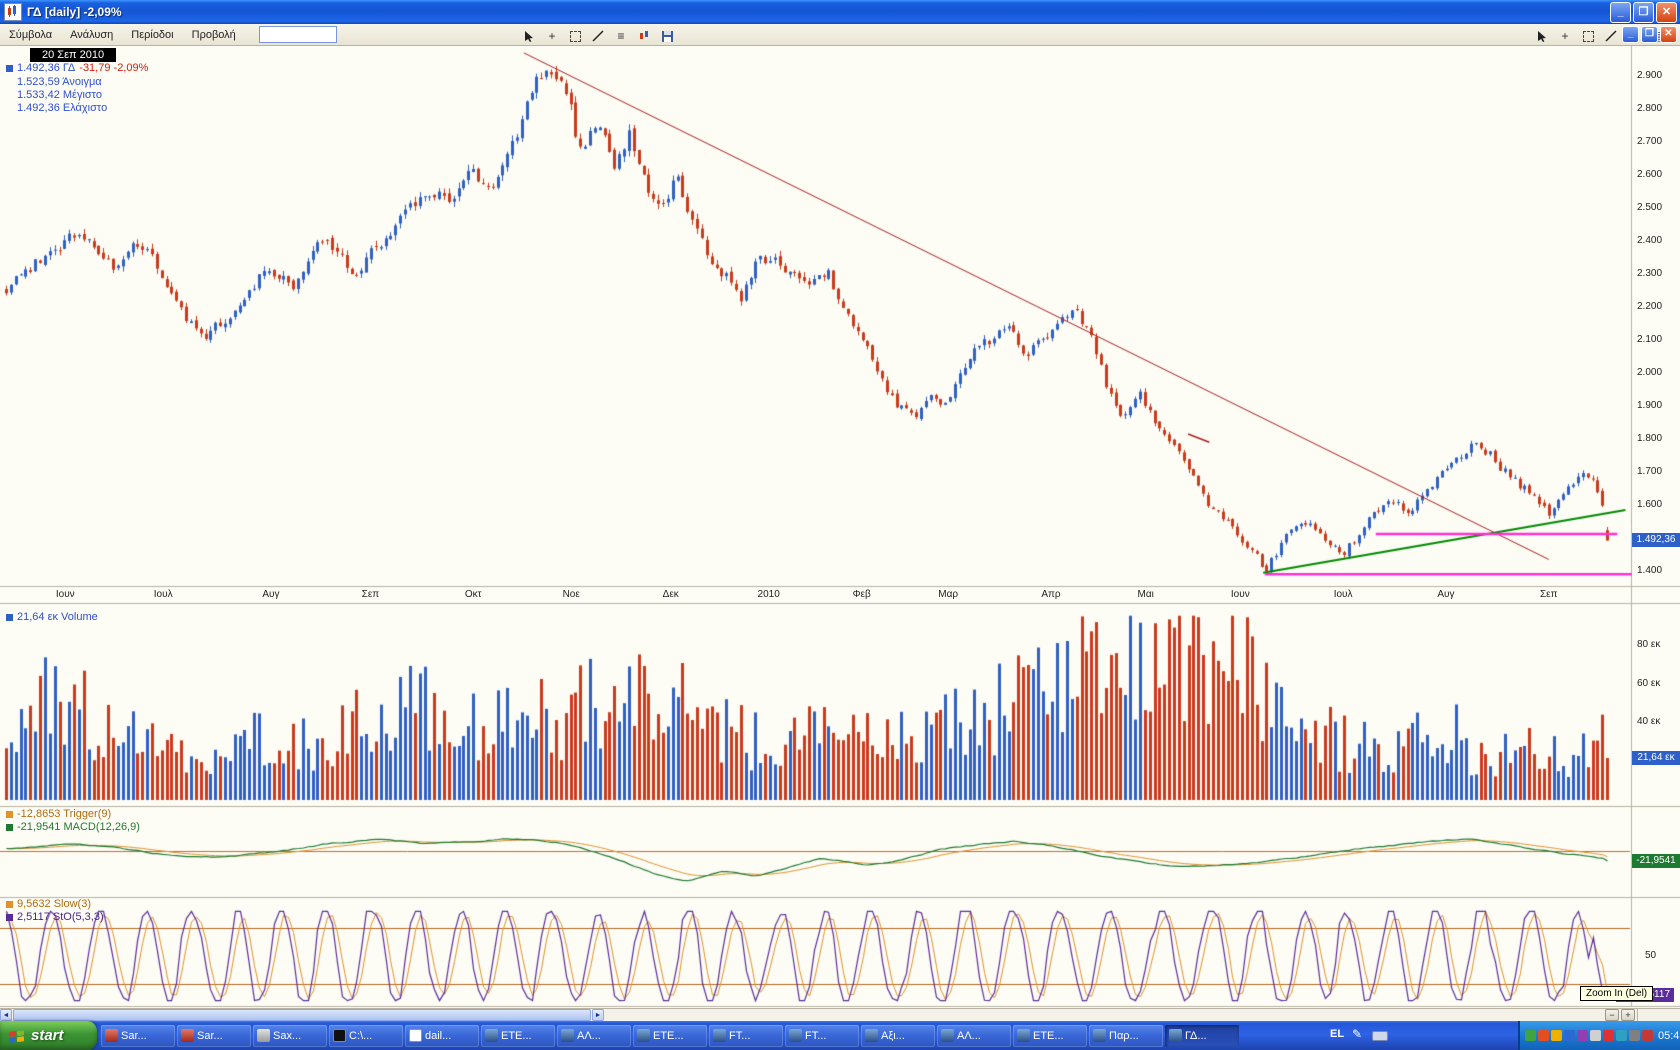 Image resolution: width=1680 pixels, height=1050 pixels. Describe the element at coordinates (92, 34) in the screenshot. I see `menu-item-Ανάλυση: Ανάλυση` at that location.